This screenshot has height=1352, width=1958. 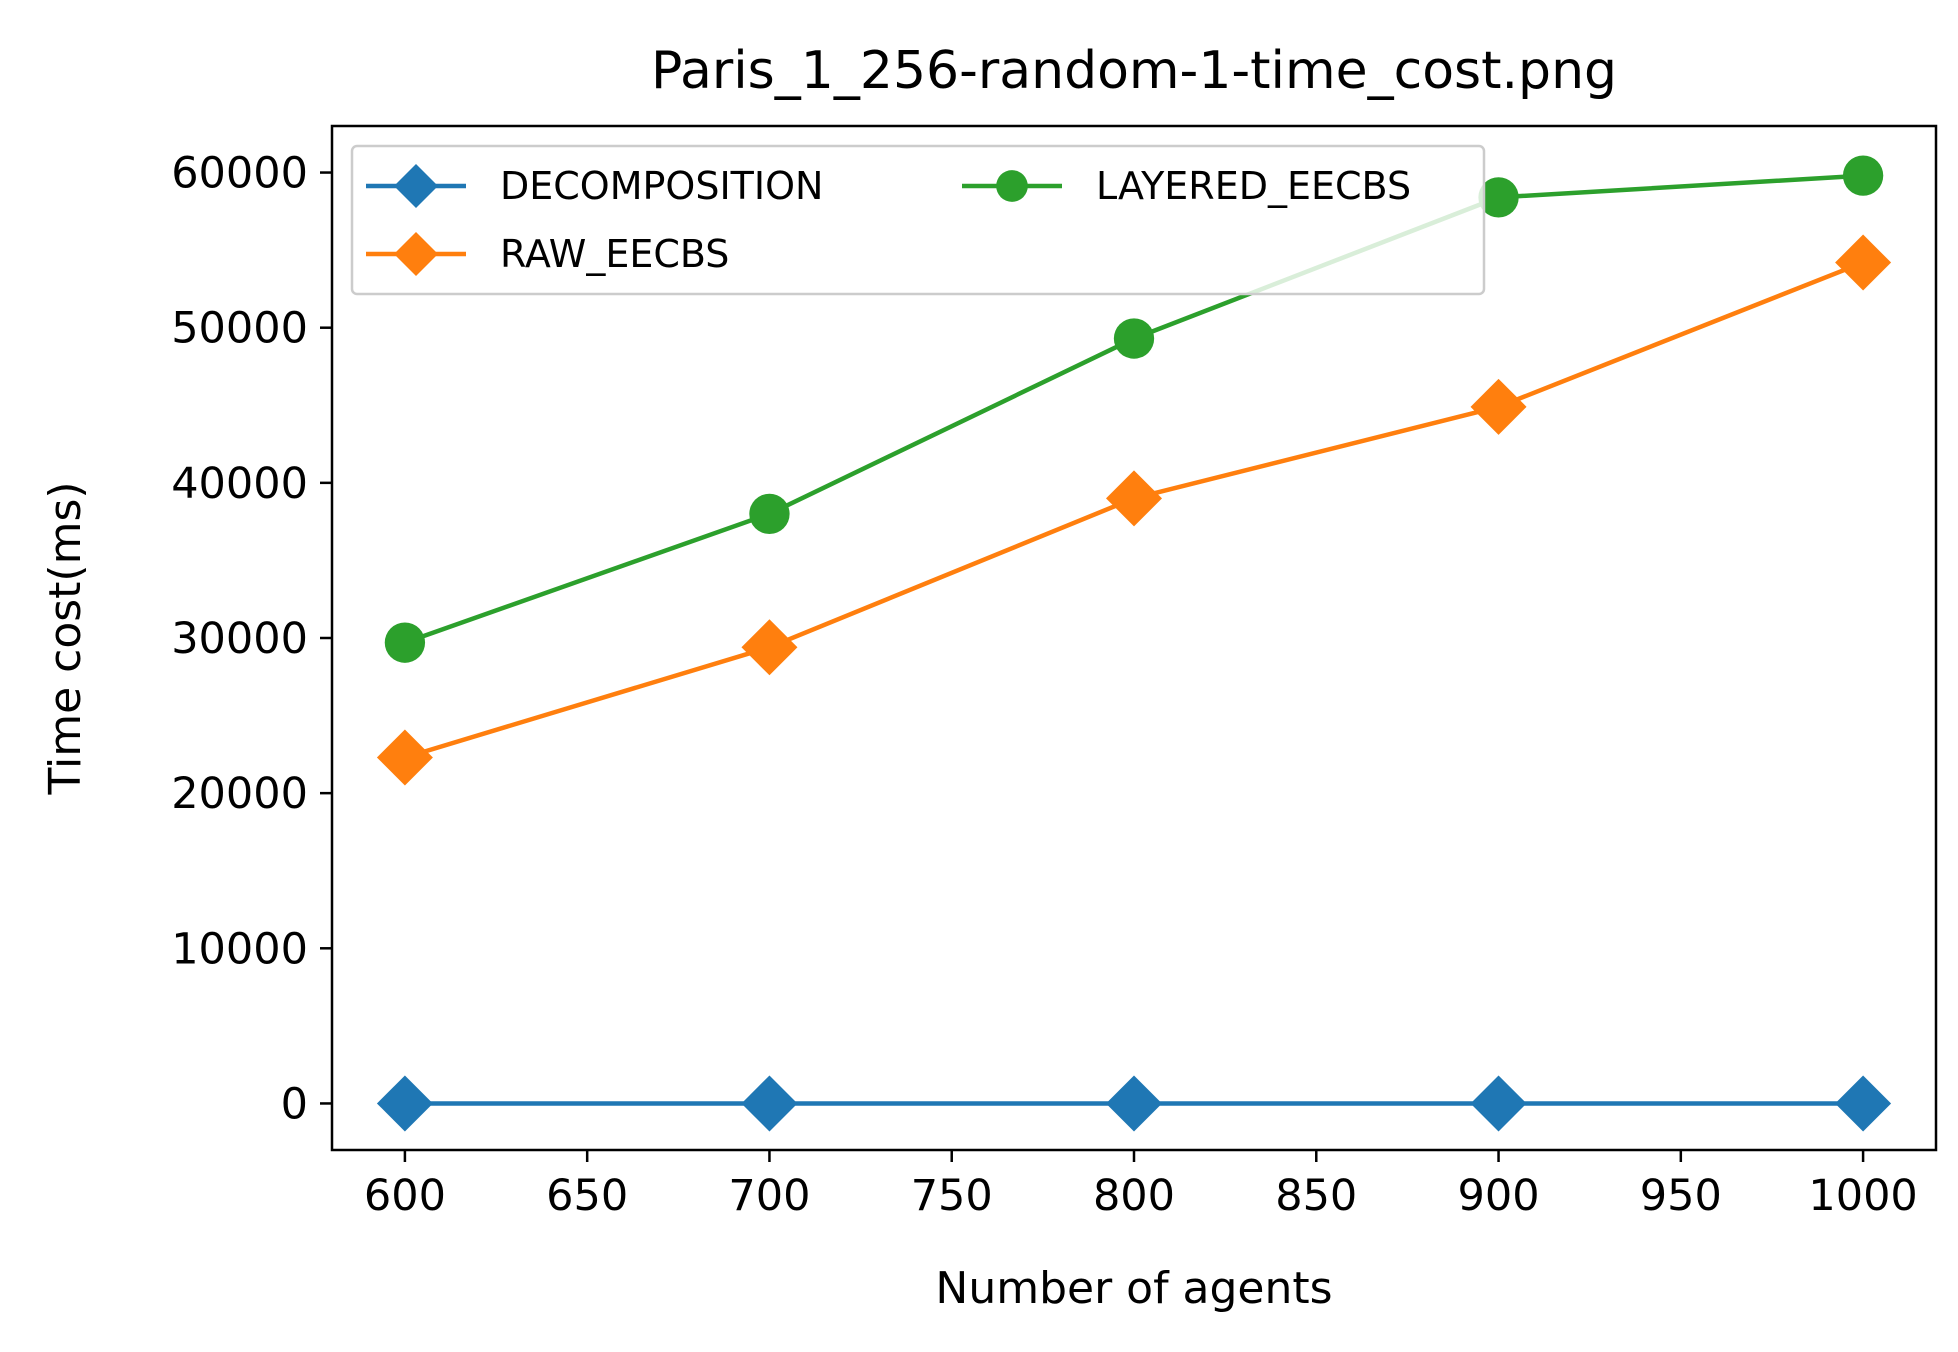 What do you see at coordinates (239, 174) in the screenshot?
I see `y-tick-label: 60000` at bounding box center [239, 174].